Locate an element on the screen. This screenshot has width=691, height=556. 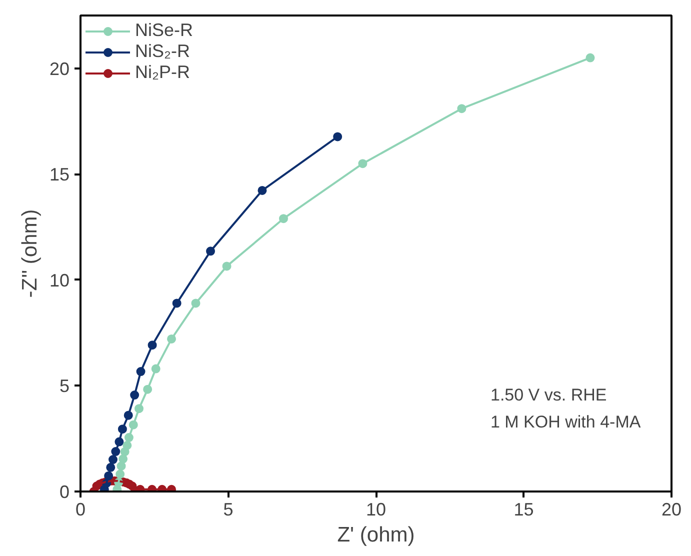
x-tick-label: 20 is located at coordinates (671, 510).